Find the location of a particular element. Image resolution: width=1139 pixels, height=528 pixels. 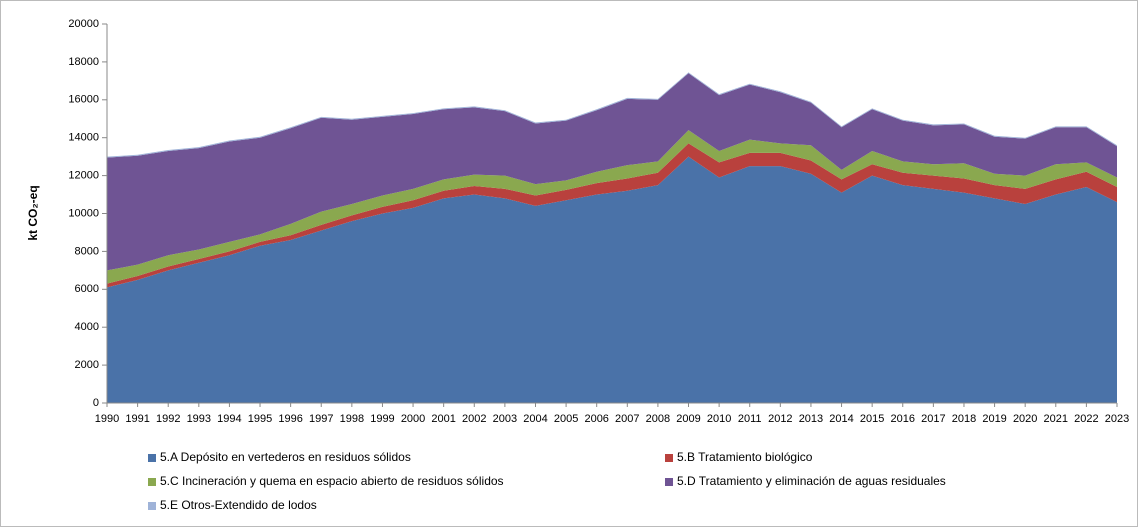

x-tick-label: 2015 is located at coordinates (872, 419).